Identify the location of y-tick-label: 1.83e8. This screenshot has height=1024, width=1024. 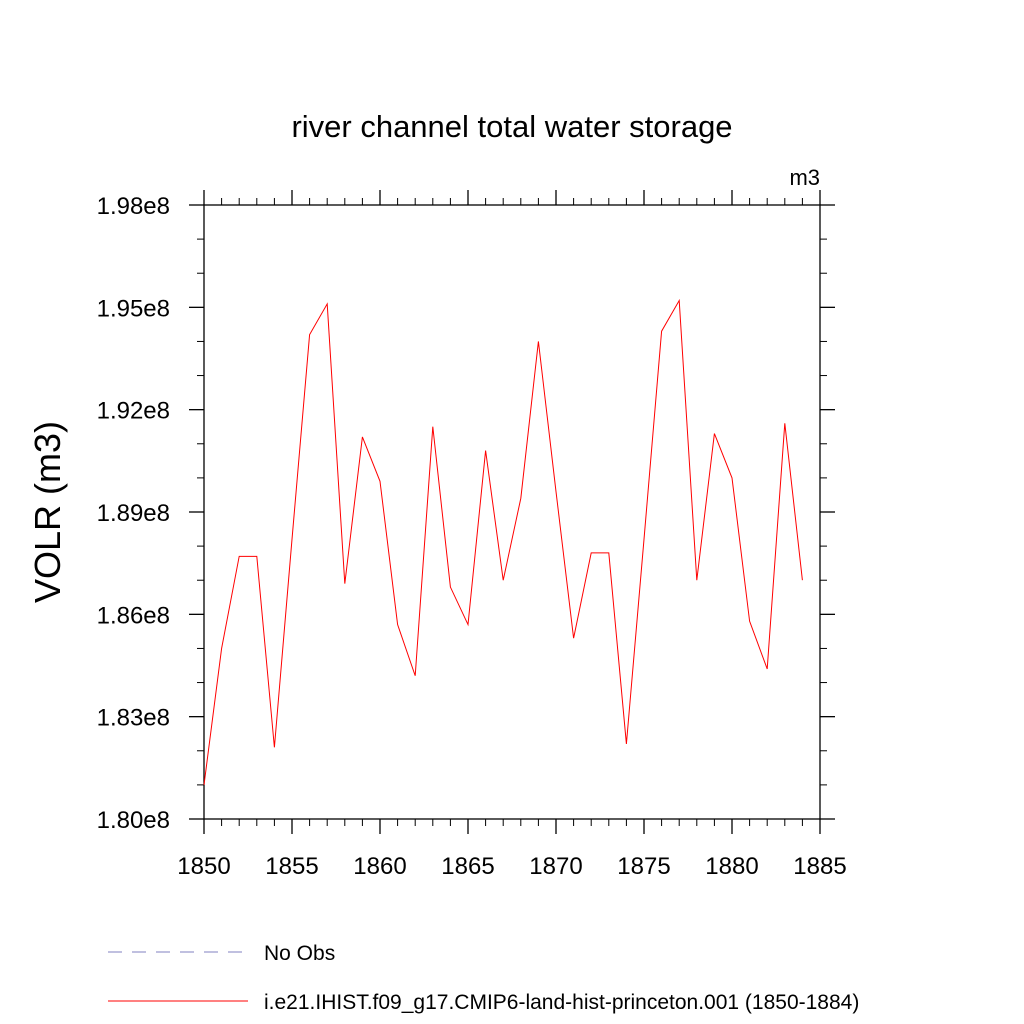
(133, 718).